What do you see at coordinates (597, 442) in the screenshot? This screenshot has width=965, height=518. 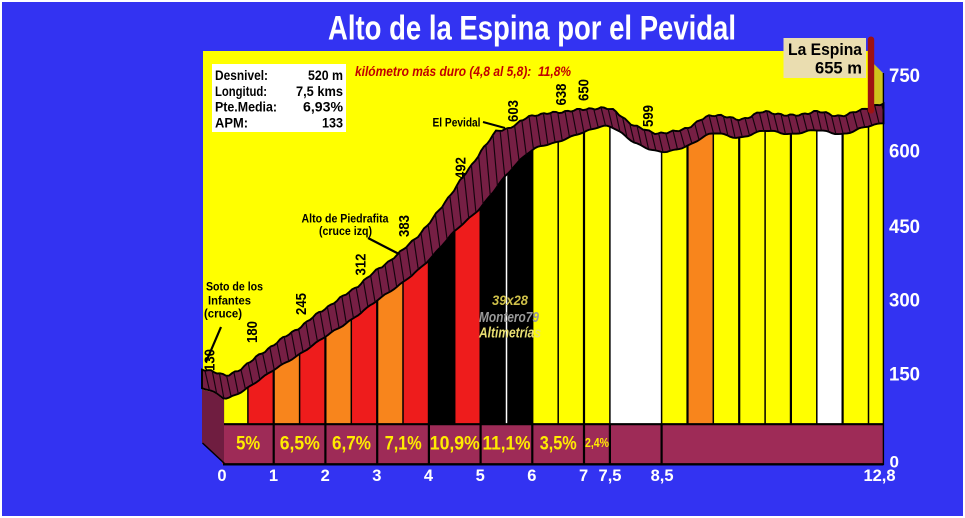 I see `svg-text: 2,4%` at bounding box center [597, 442].